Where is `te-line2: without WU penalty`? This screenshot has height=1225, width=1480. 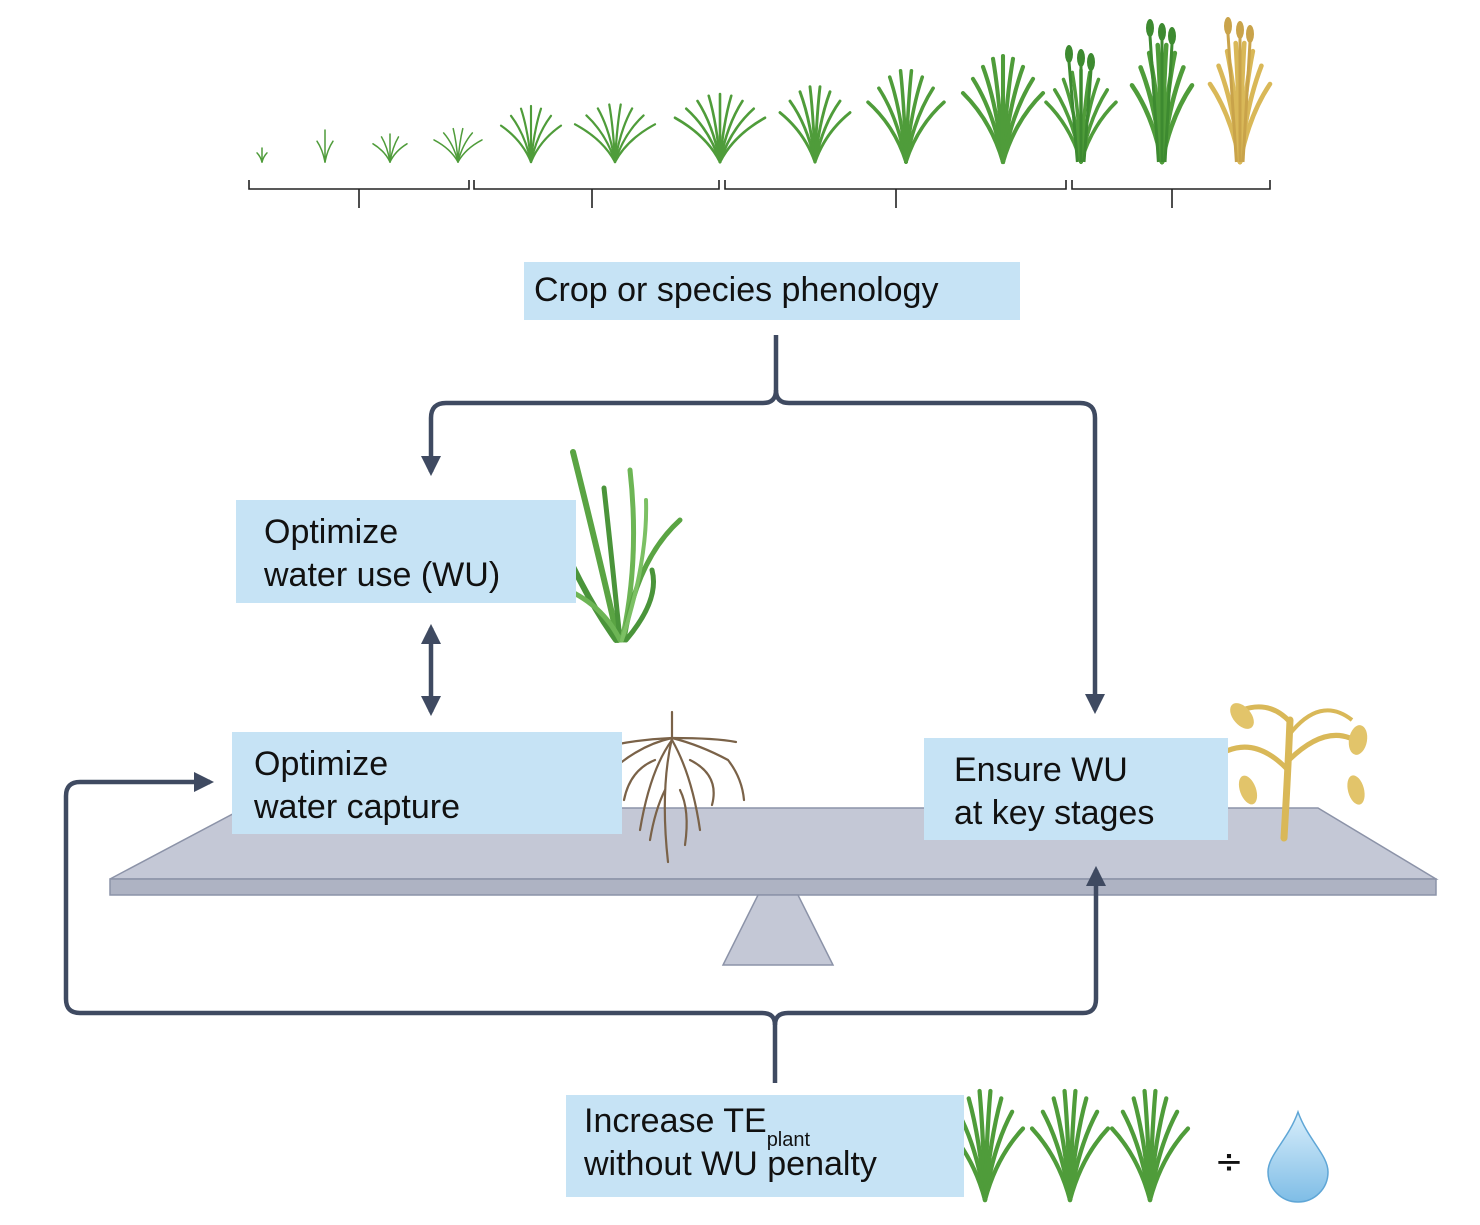
te-line2: without WU penalty is located at coordinates (730, 1164).